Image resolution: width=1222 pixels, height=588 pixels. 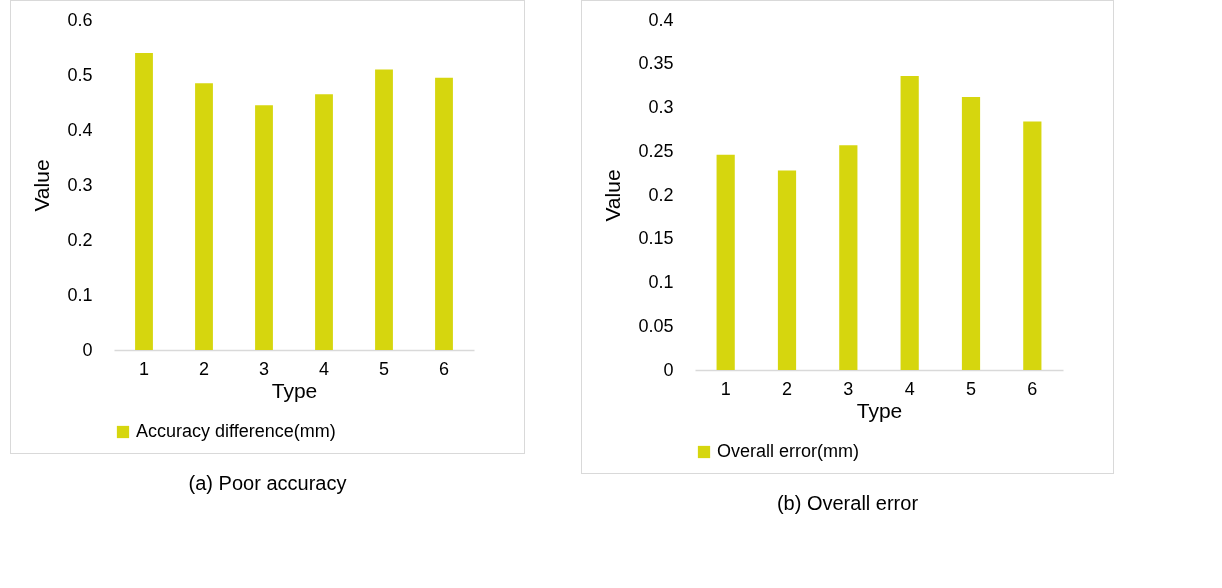 What do you see at coordinates (267, 483) in the screenshot?
I see `text: (a) Poor accuracy` at bounding box center [267, 483].